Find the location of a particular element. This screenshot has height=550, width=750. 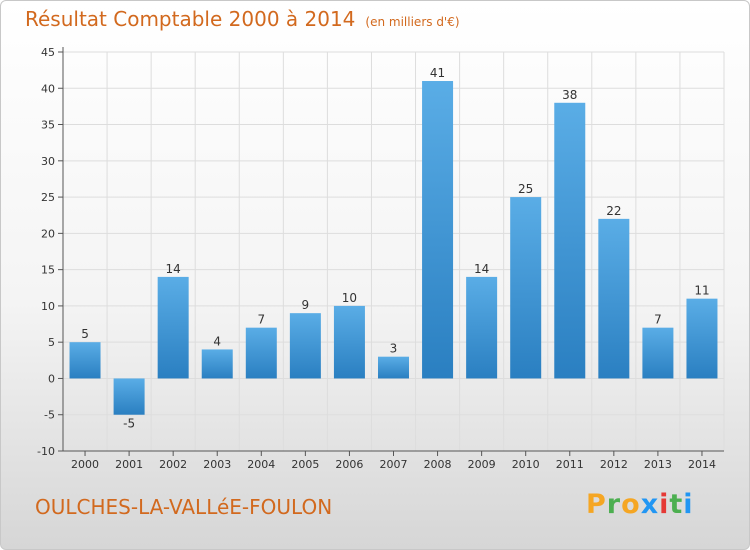

x-tick-label: 2009 is located at coordinates (482, 464).